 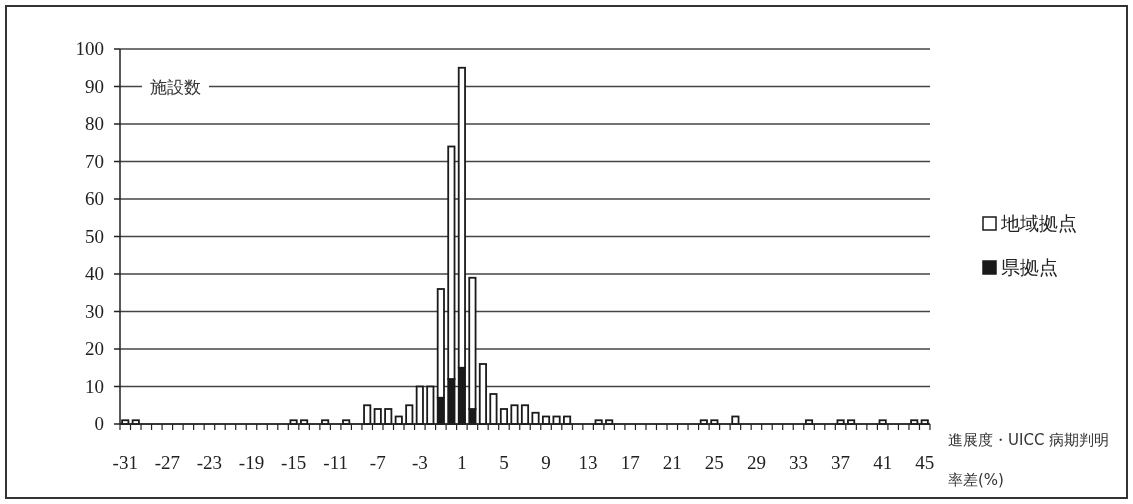 What do you see at coordinates (756, 462) in the screenshot?
I see `x-tick-label: 29` at bounding box center [756, 462].